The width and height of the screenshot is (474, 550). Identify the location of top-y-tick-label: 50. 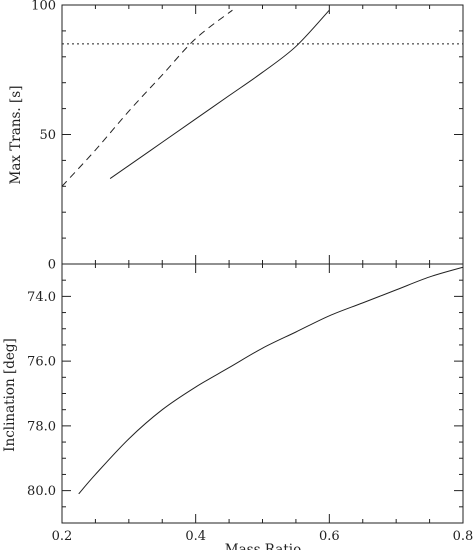
(47, 135).